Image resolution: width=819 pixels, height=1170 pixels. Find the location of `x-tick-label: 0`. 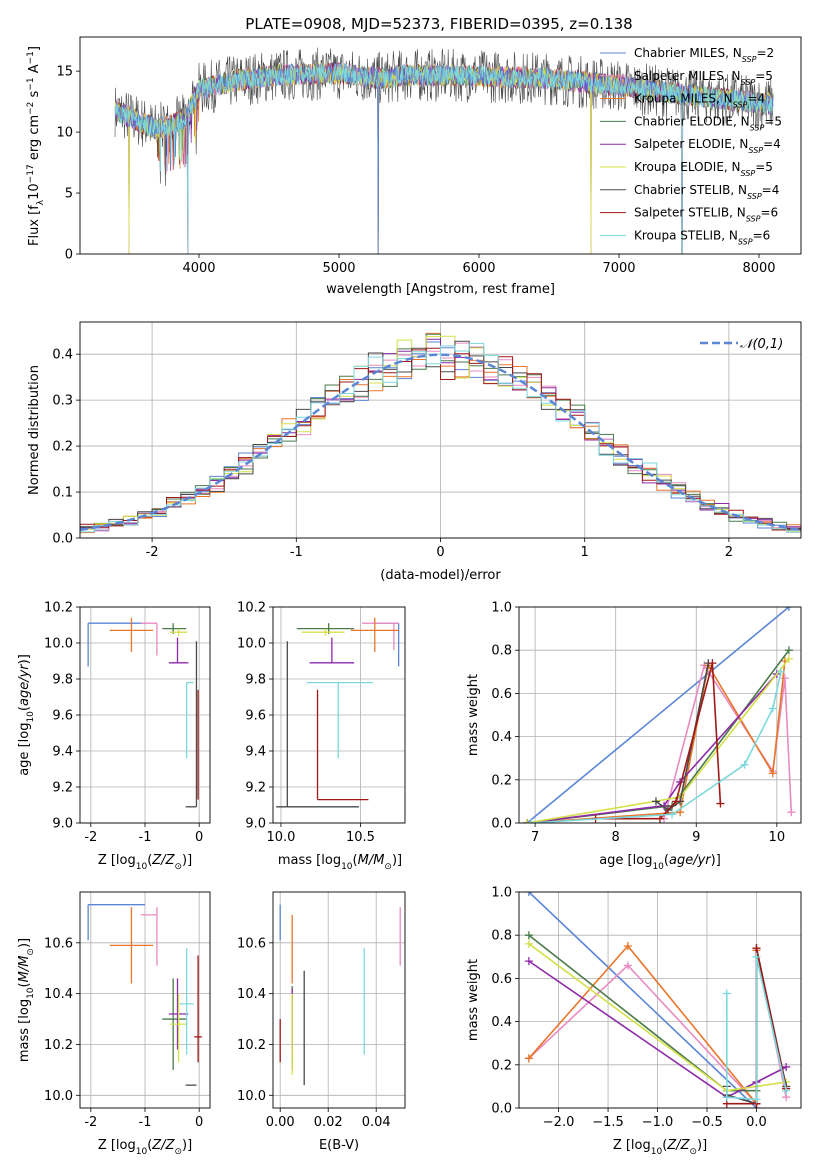

x-tick-label: 0 is located at coordinates (199, 837).